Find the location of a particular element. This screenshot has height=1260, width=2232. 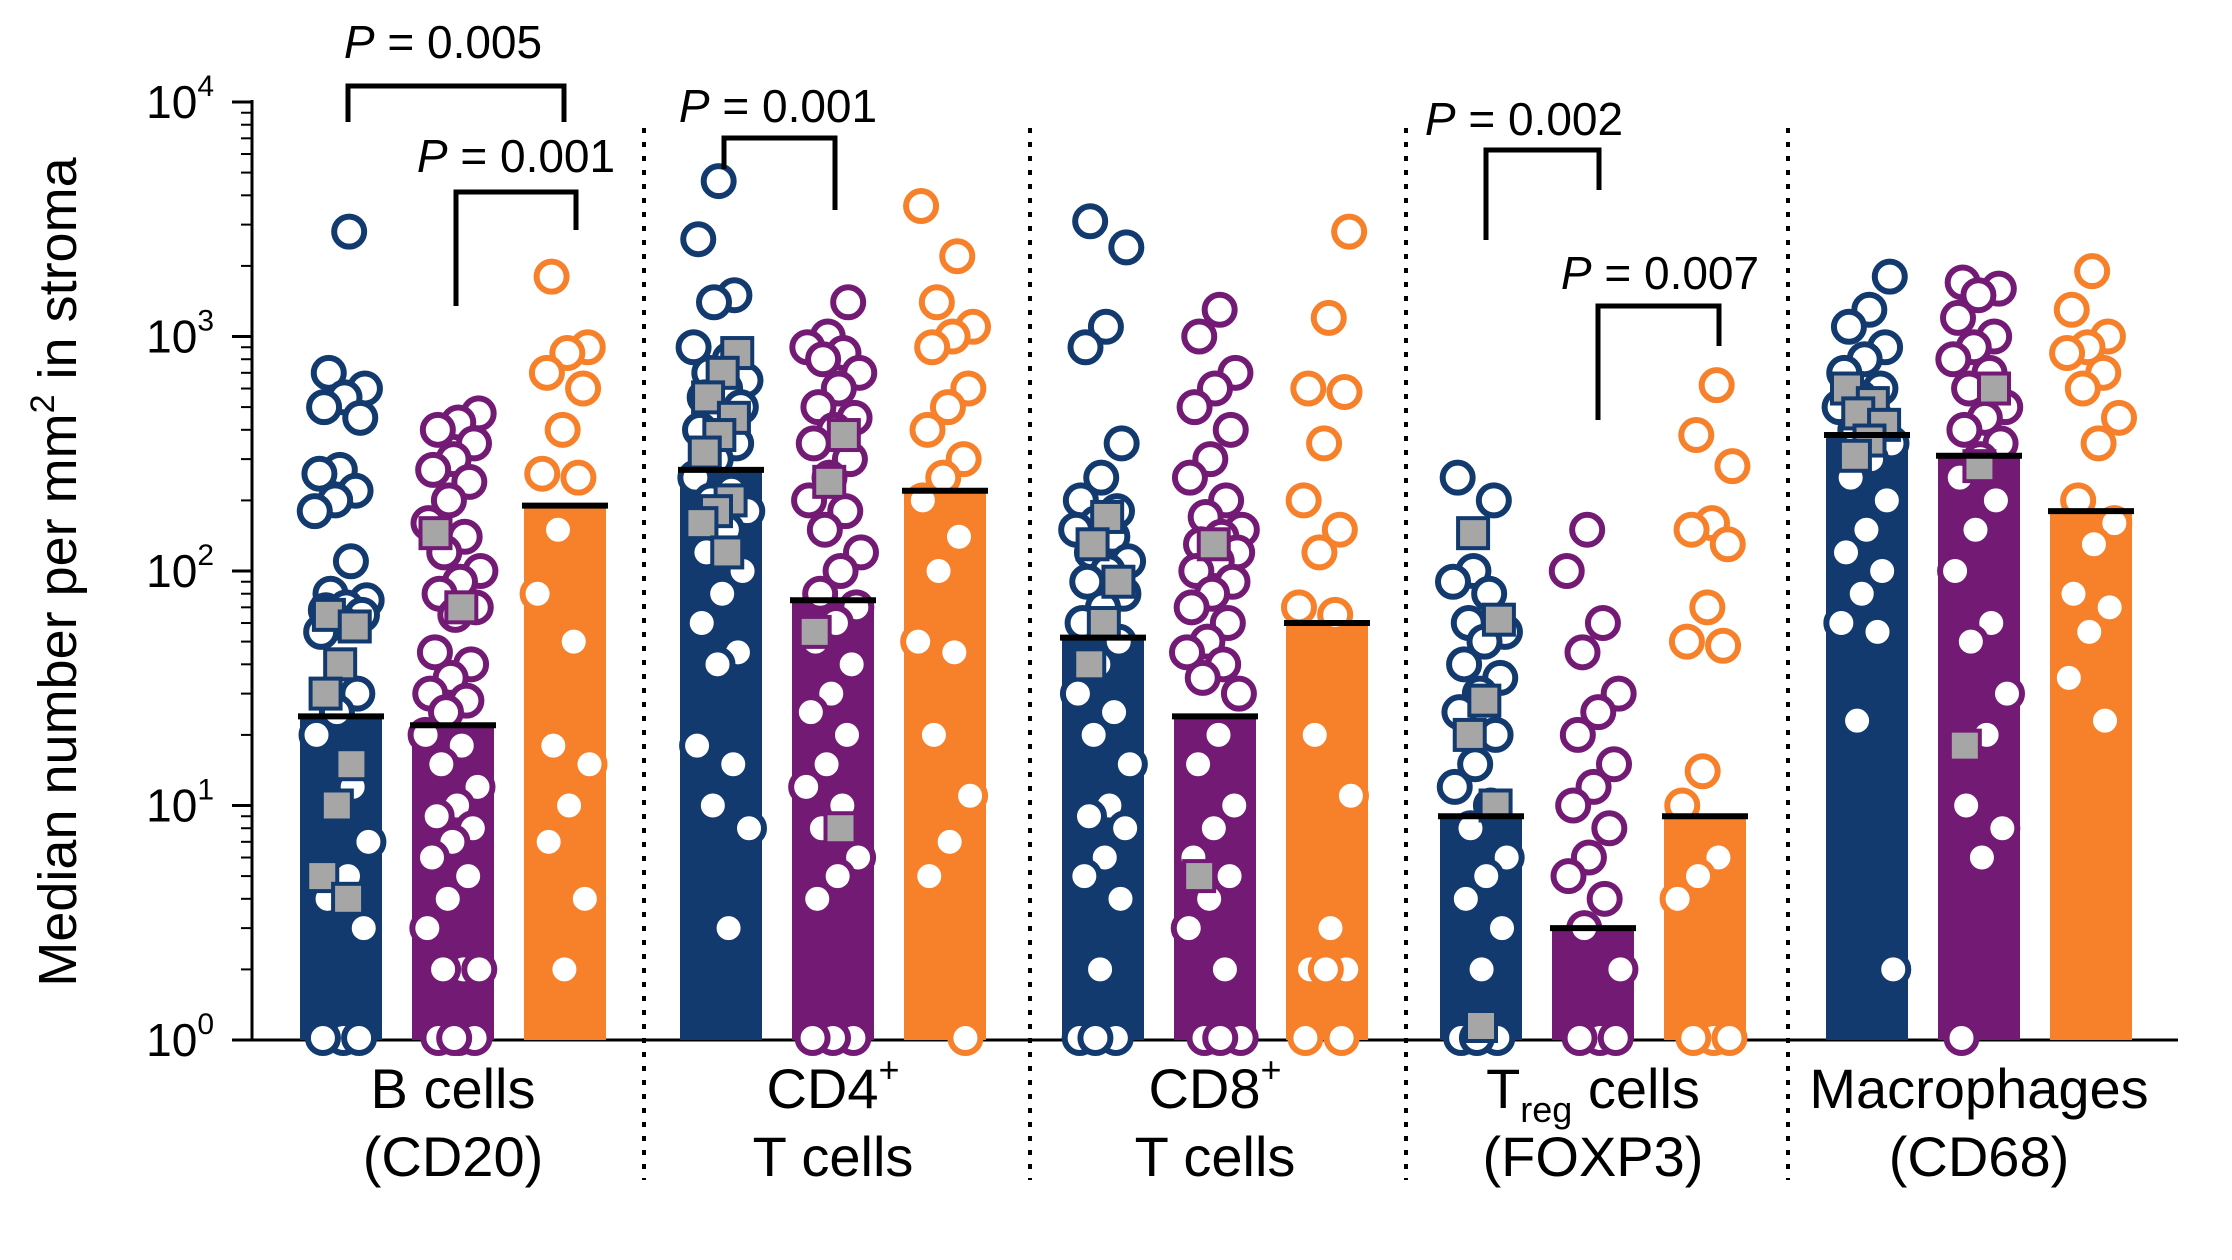

category-label-superscript: + is located at coordinates (889, 1069).